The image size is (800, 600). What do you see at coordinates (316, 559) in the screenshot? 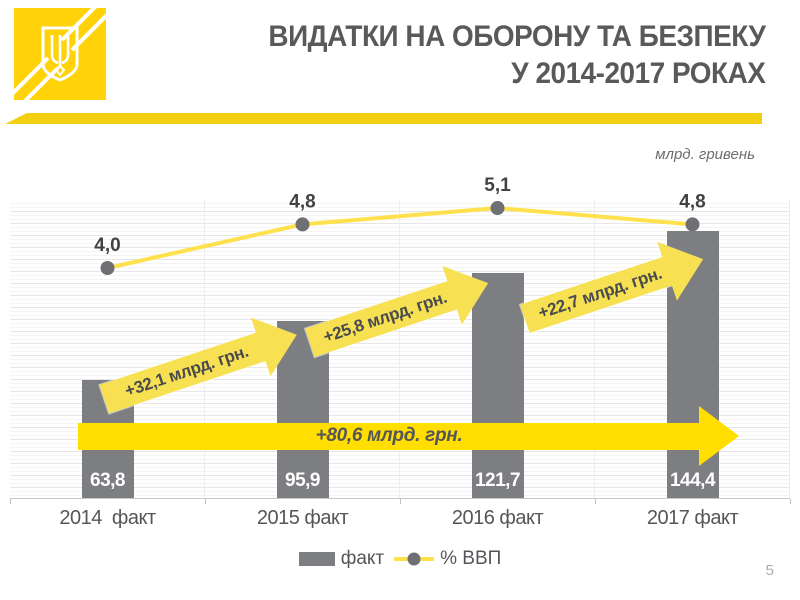
I see `bar-swatch-icon` at bounding box center [316, 559].